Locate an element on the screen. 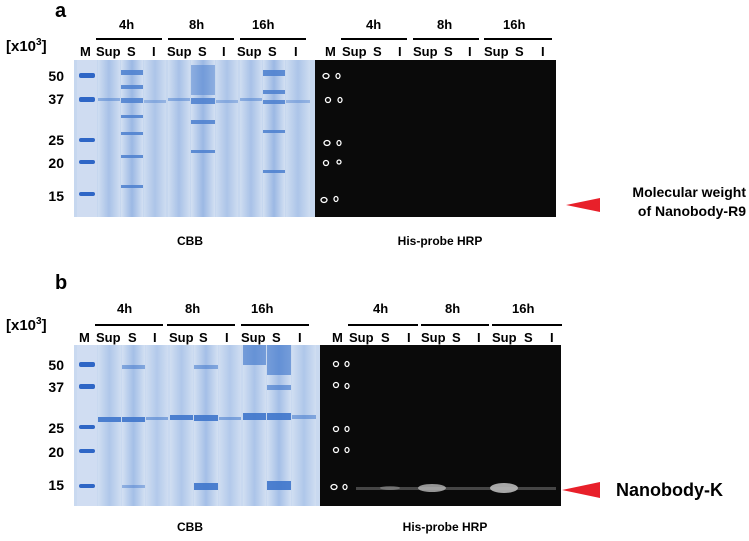  panel-a-right-line-8h is located at coordinates (446, 39).